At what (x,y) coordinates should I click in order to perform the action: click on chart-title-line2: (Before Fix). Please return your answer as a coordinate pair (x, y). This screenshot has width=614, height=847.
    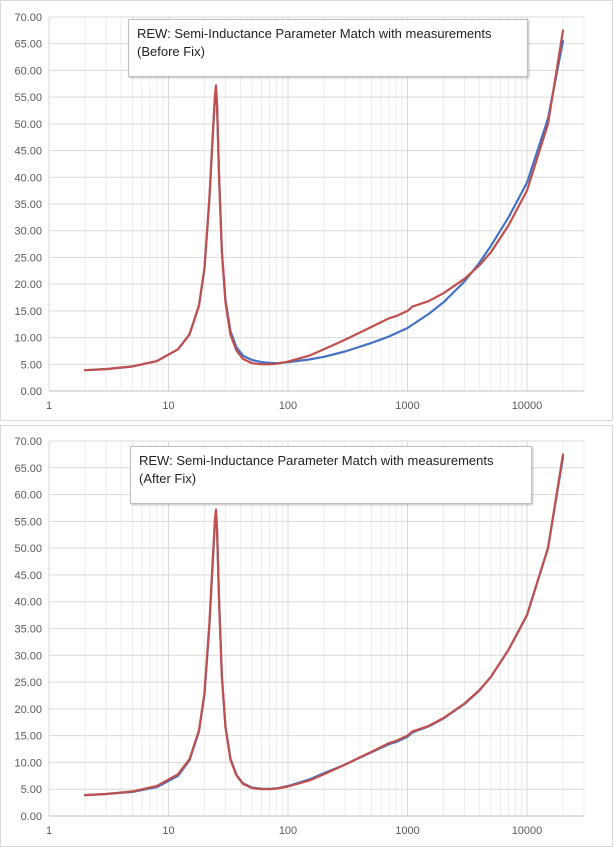
    Looking at the image, I should click on (171, 51).